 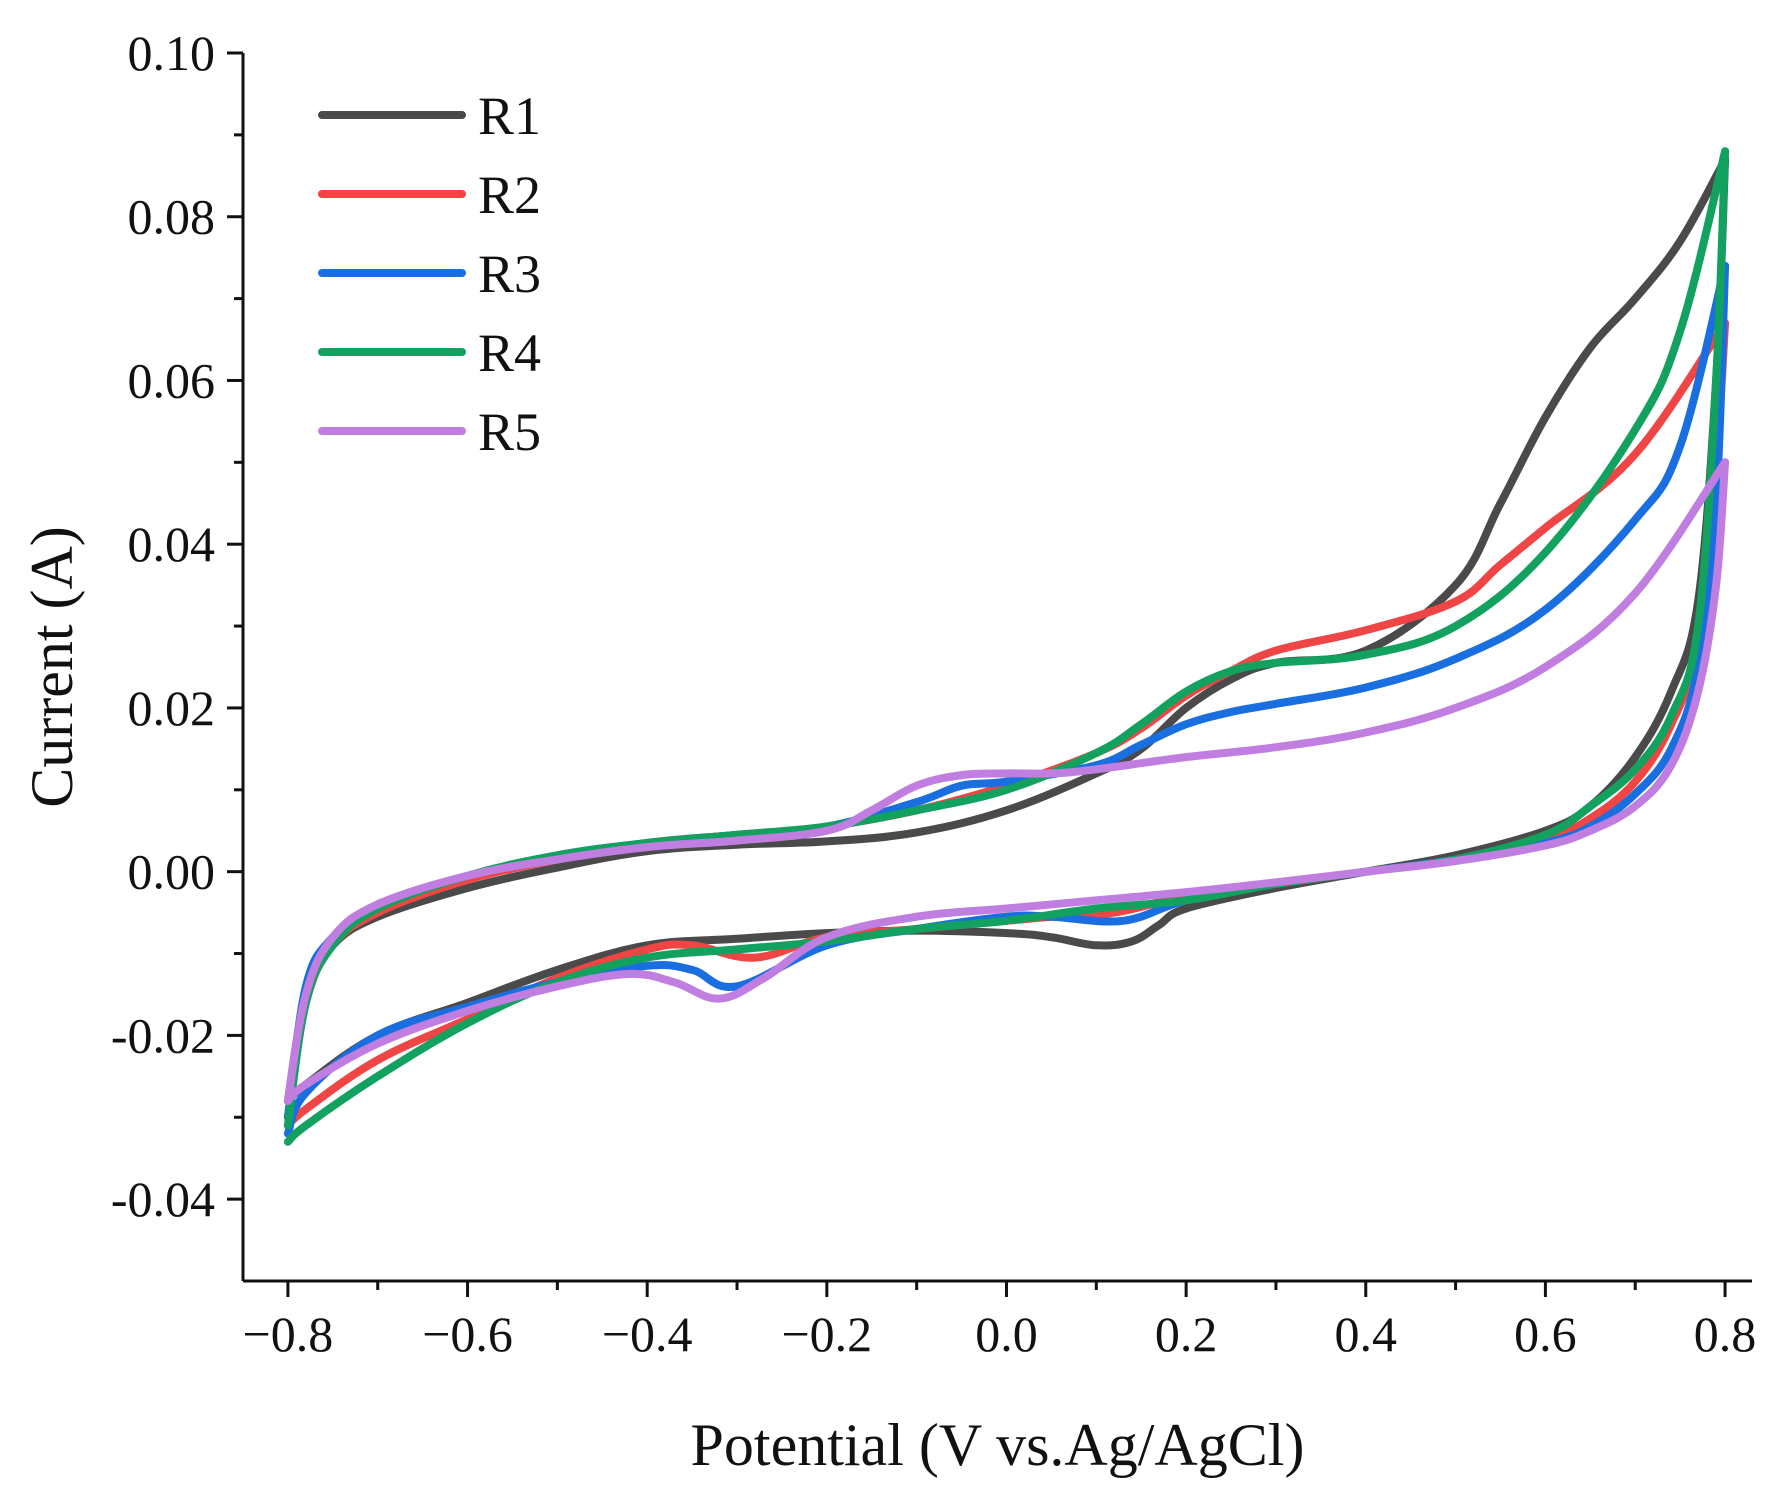 What do you see at coordinates (172, 544) in the screenshot?
I see `y-tick-label: 0.04` at bounding box center [172, 544].